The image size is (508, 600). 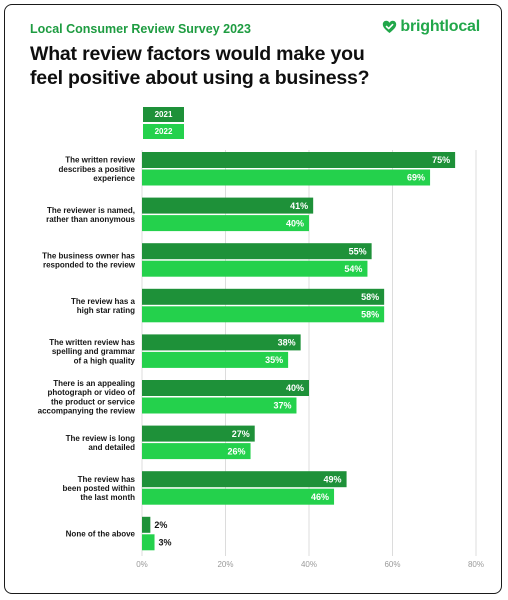 What do you see at coordinates (89, 265) in the screenshot?
I see `category-label-line: responded to the review` at bounding box center [89, 265].